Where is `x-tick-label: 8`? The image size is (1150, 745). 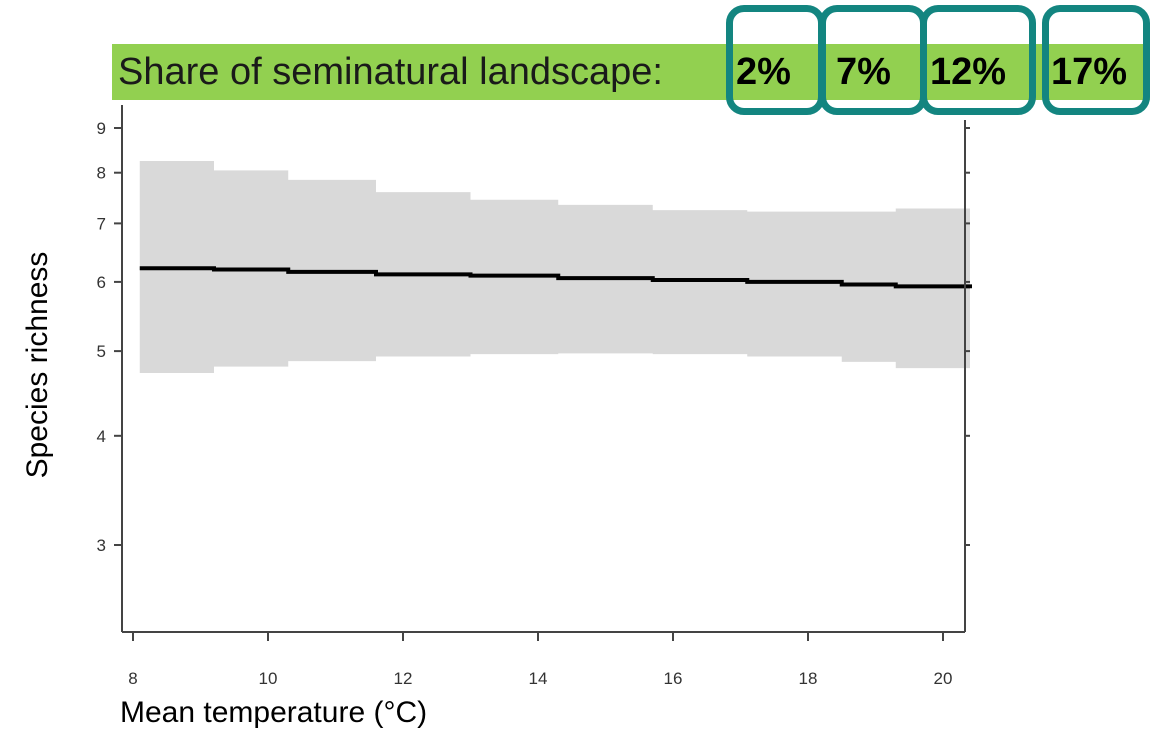
x-tick-label: 8 is located at coordinates (132, 678).